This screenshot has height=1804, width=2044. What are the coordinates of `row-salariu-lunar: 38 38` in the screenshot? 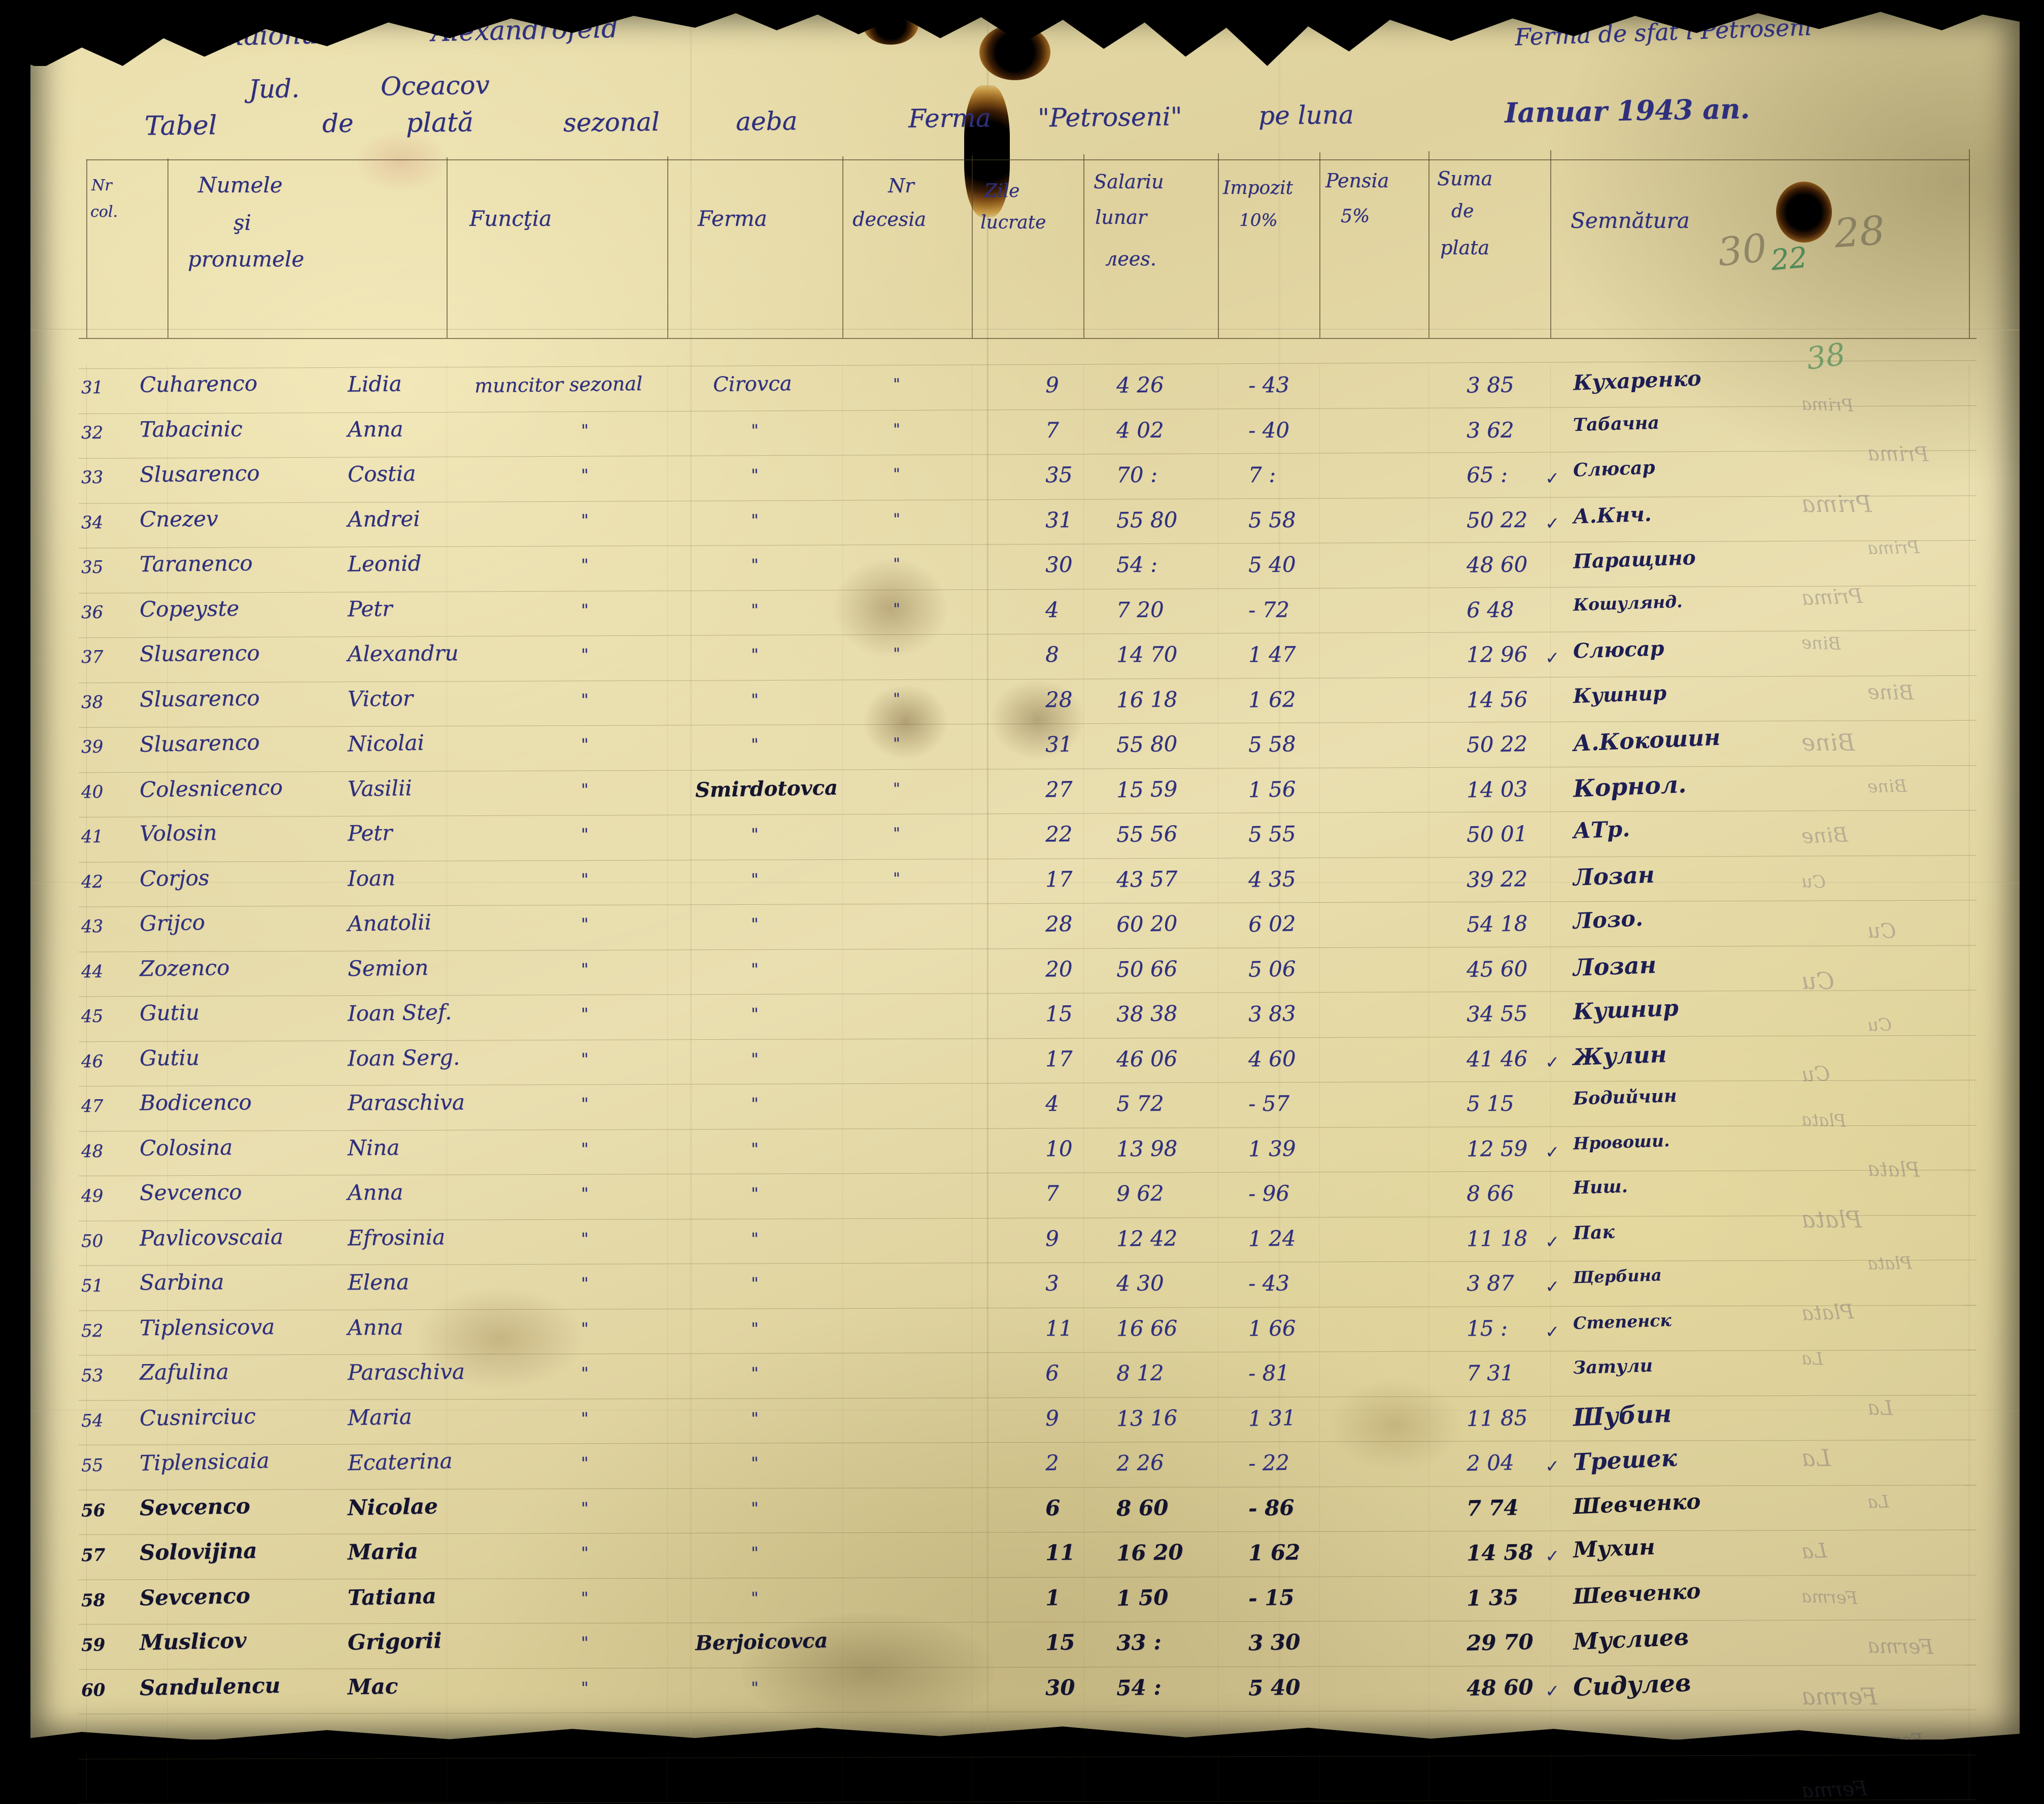 It's located at (1147, 1014).